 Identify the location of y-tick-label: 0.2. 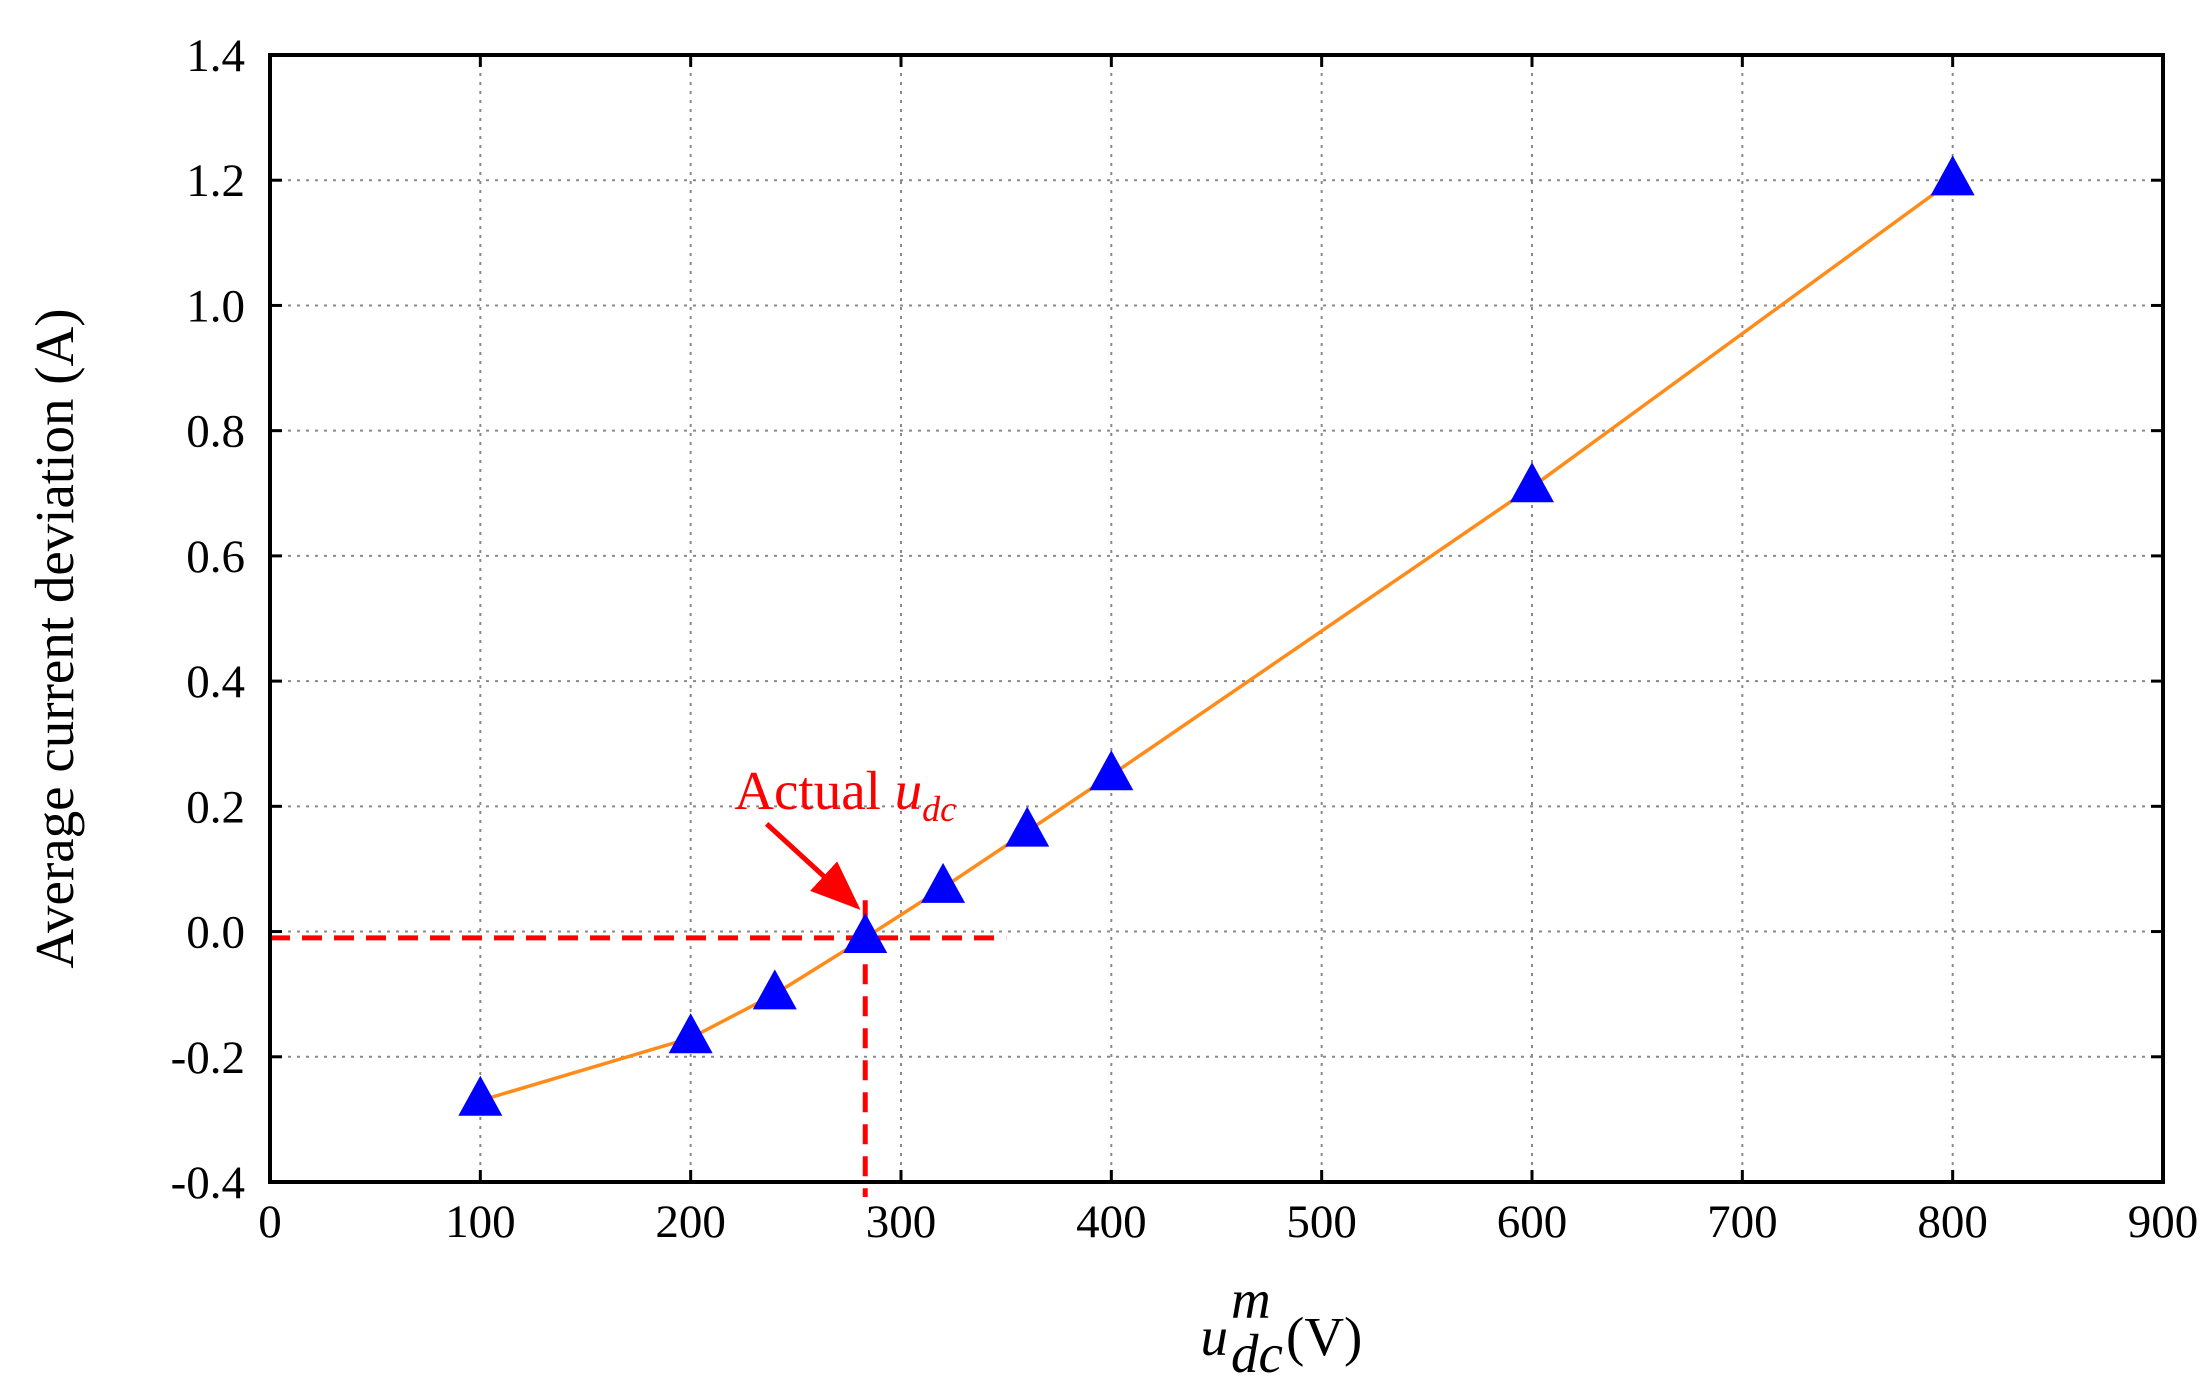
(215, 807).